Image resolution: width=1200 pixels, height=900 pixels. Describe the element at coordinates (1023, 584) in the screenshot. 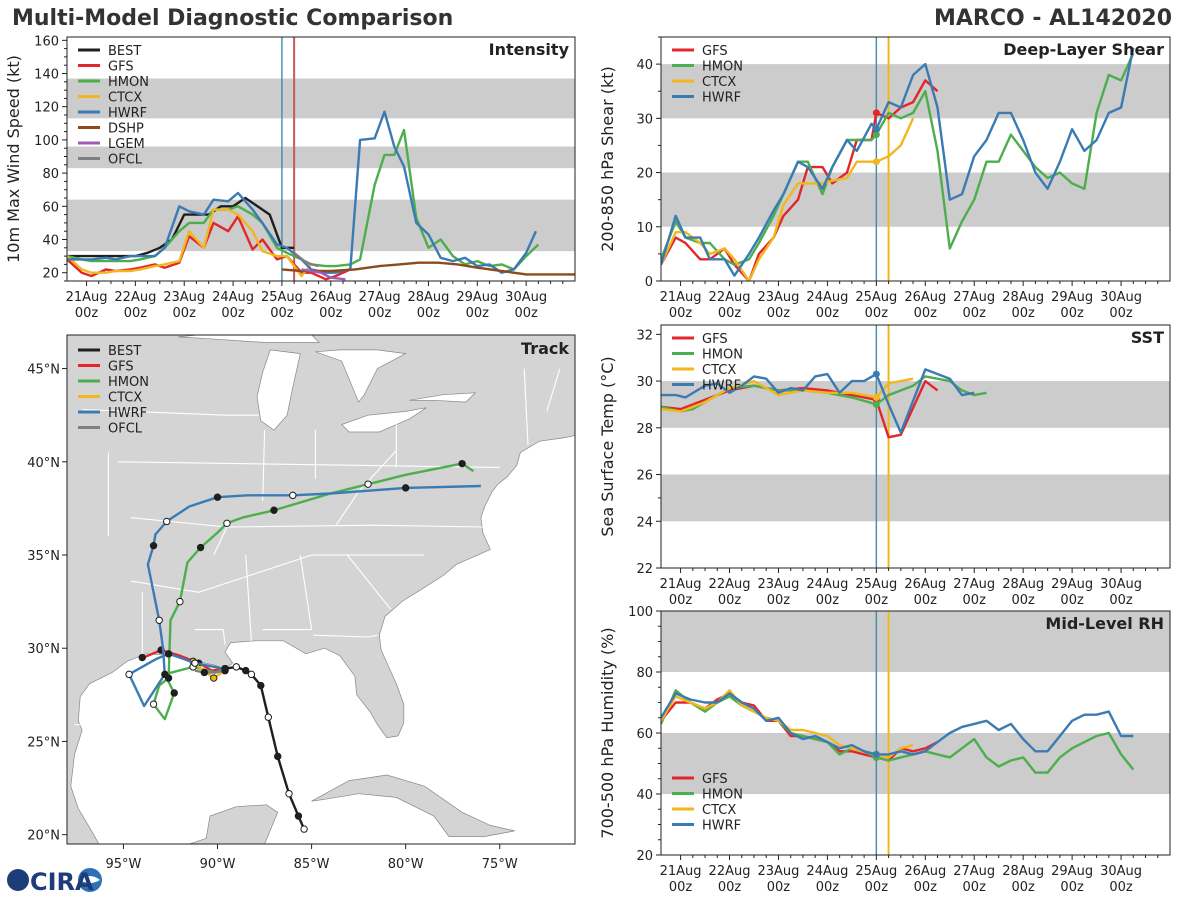

I see `sst-xtick-label: 28Aug` at that location.